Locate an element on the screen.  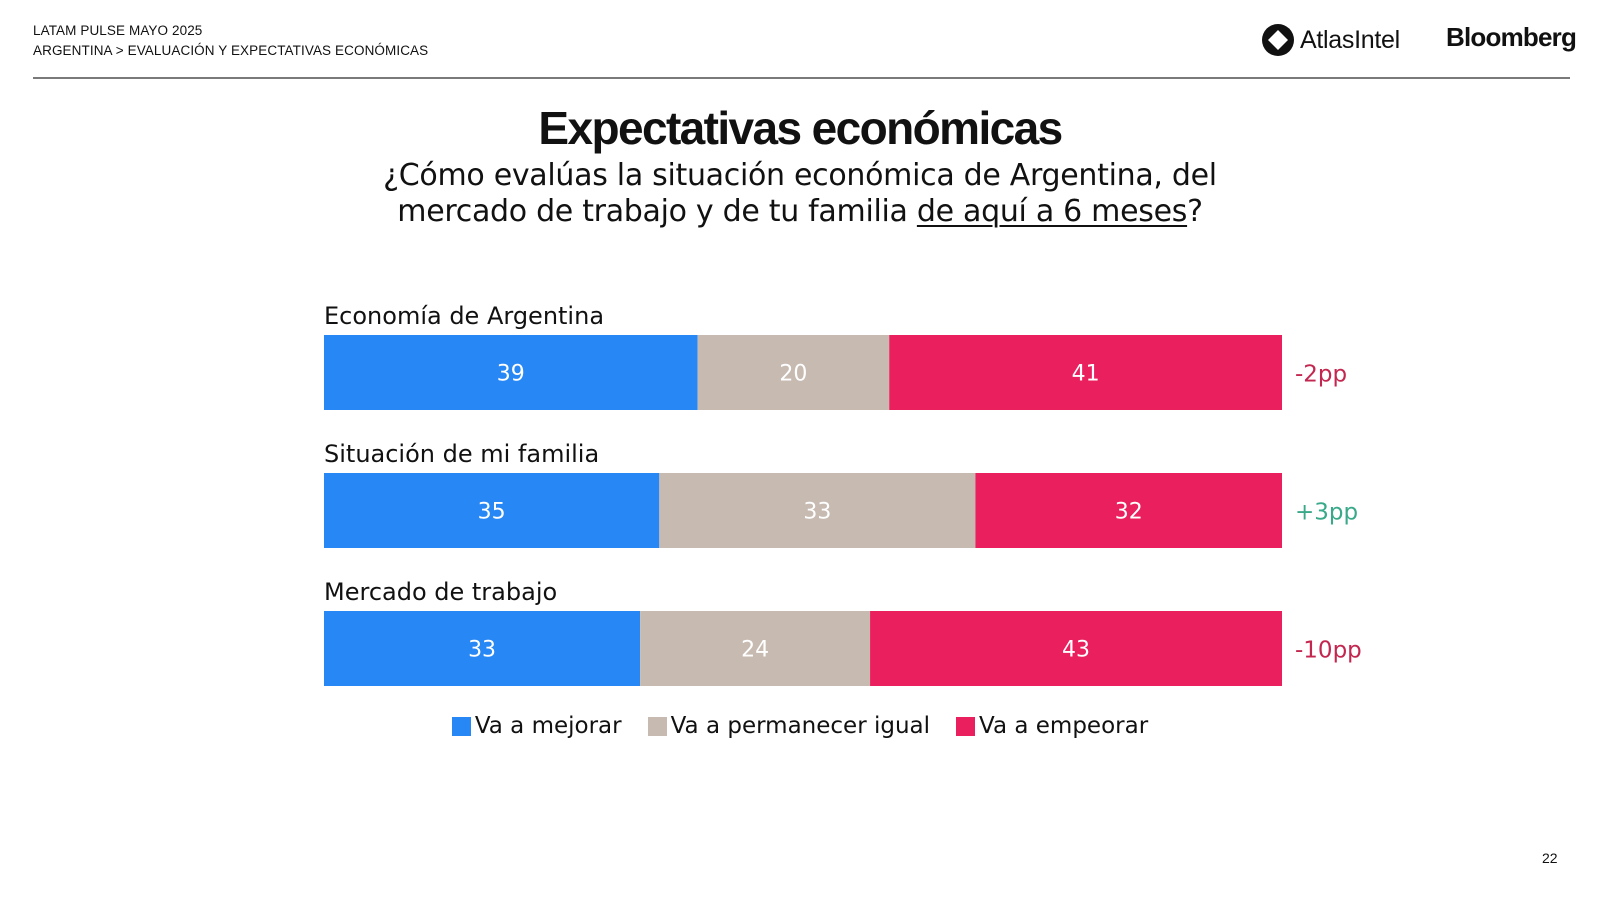
change-label: +3pp is located at coordinates (1326, 513).